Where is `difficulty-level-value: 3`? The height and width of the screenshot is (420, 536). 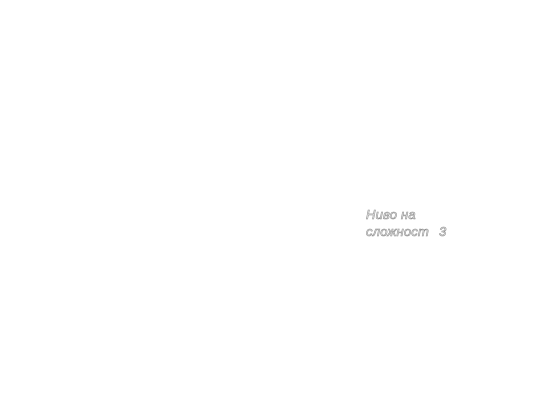
difficulty-level-value: 3 is located at coordinates (443, 232).